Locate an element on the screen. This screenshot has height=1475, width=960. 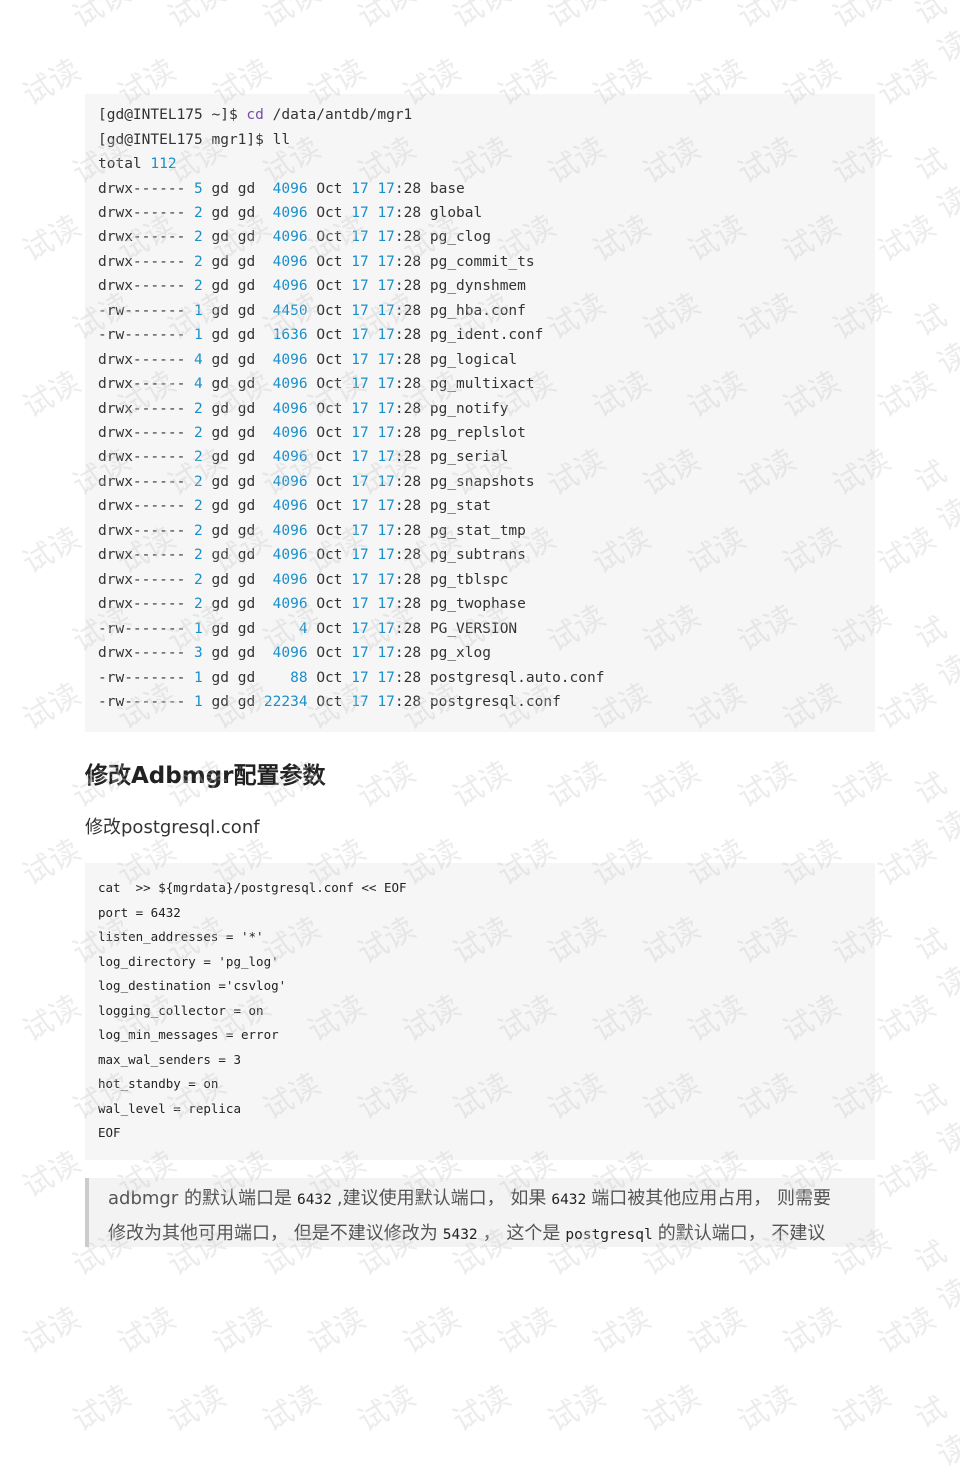
ls-field: pg_ident.conf is located at coordinates (486, 335).